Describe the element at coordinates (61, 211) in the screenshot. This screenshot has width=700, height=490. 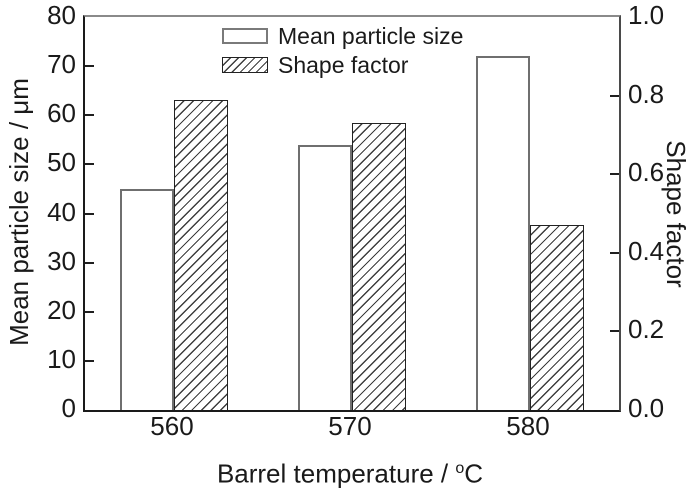
I see `left-axis-tick-label: 40` at that location.